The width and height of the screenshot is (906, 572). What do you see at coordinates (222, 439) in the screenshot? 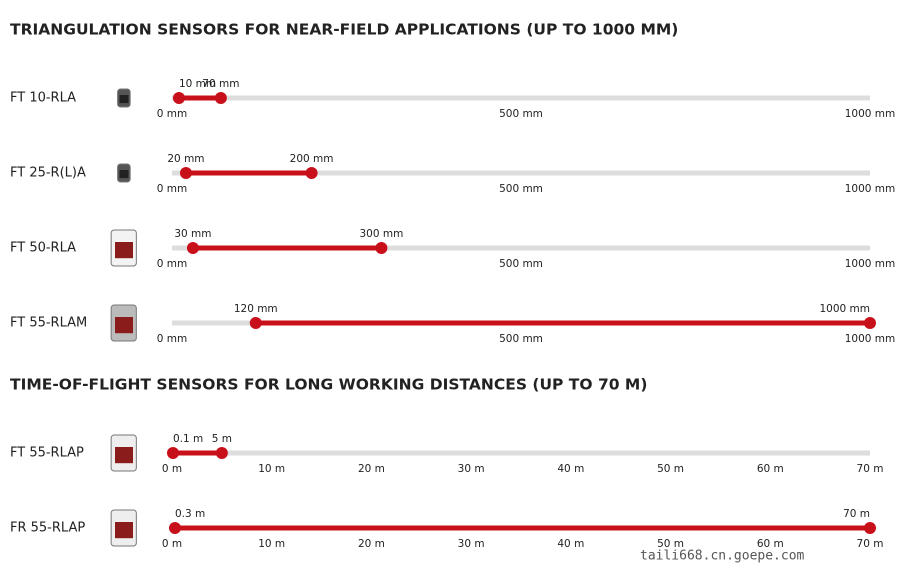
I see `range-label: 5 m` at bounding box center [222, 439].